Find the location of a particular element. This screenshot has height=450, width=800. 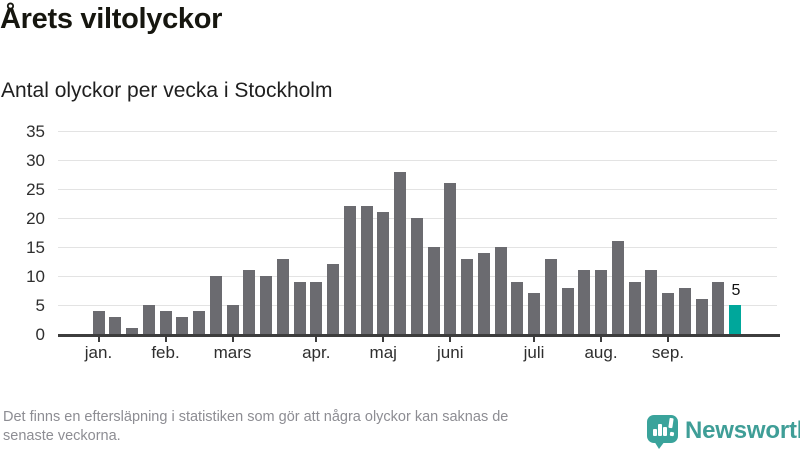

mini-exclamation-dot is located at coordinates (671, 433).